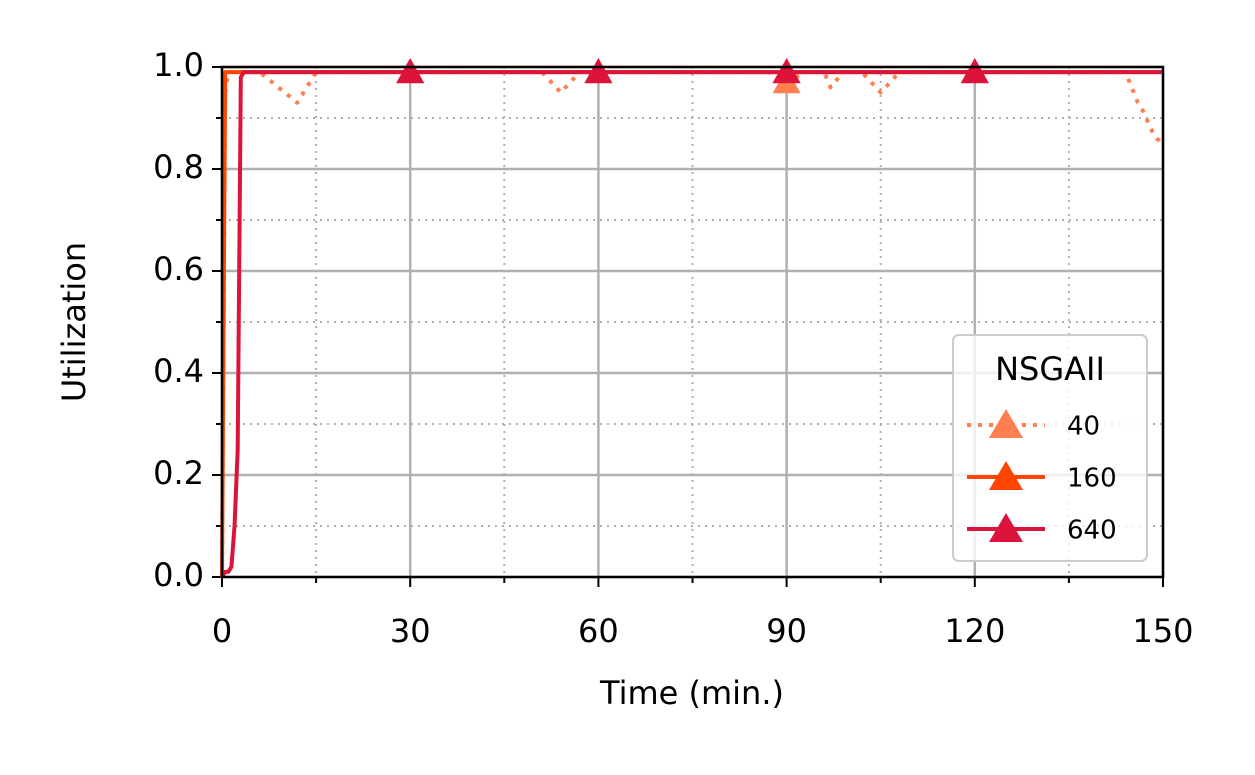 This screenshot has width=1255, height=775. Describe the element at coordinates (178, 167) in the screenshot. I see `y-tick-label: 0.8` at that location.